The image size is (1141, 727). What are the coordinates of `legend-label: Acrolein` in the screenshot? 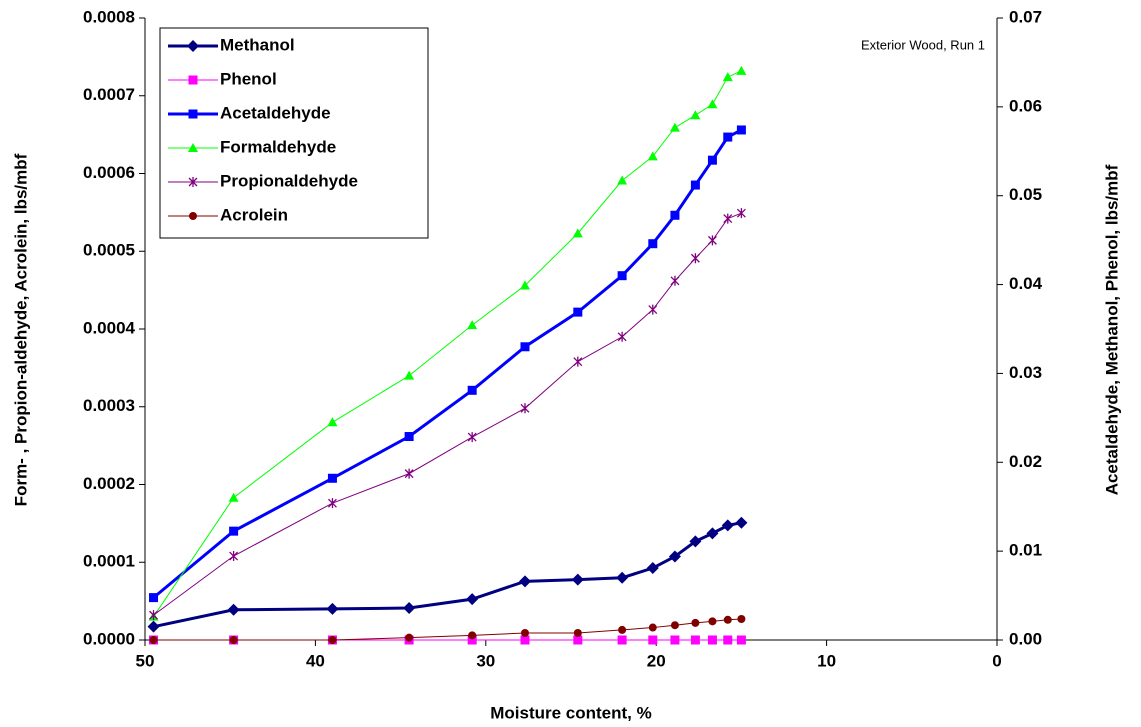 It's located at (254, 214).